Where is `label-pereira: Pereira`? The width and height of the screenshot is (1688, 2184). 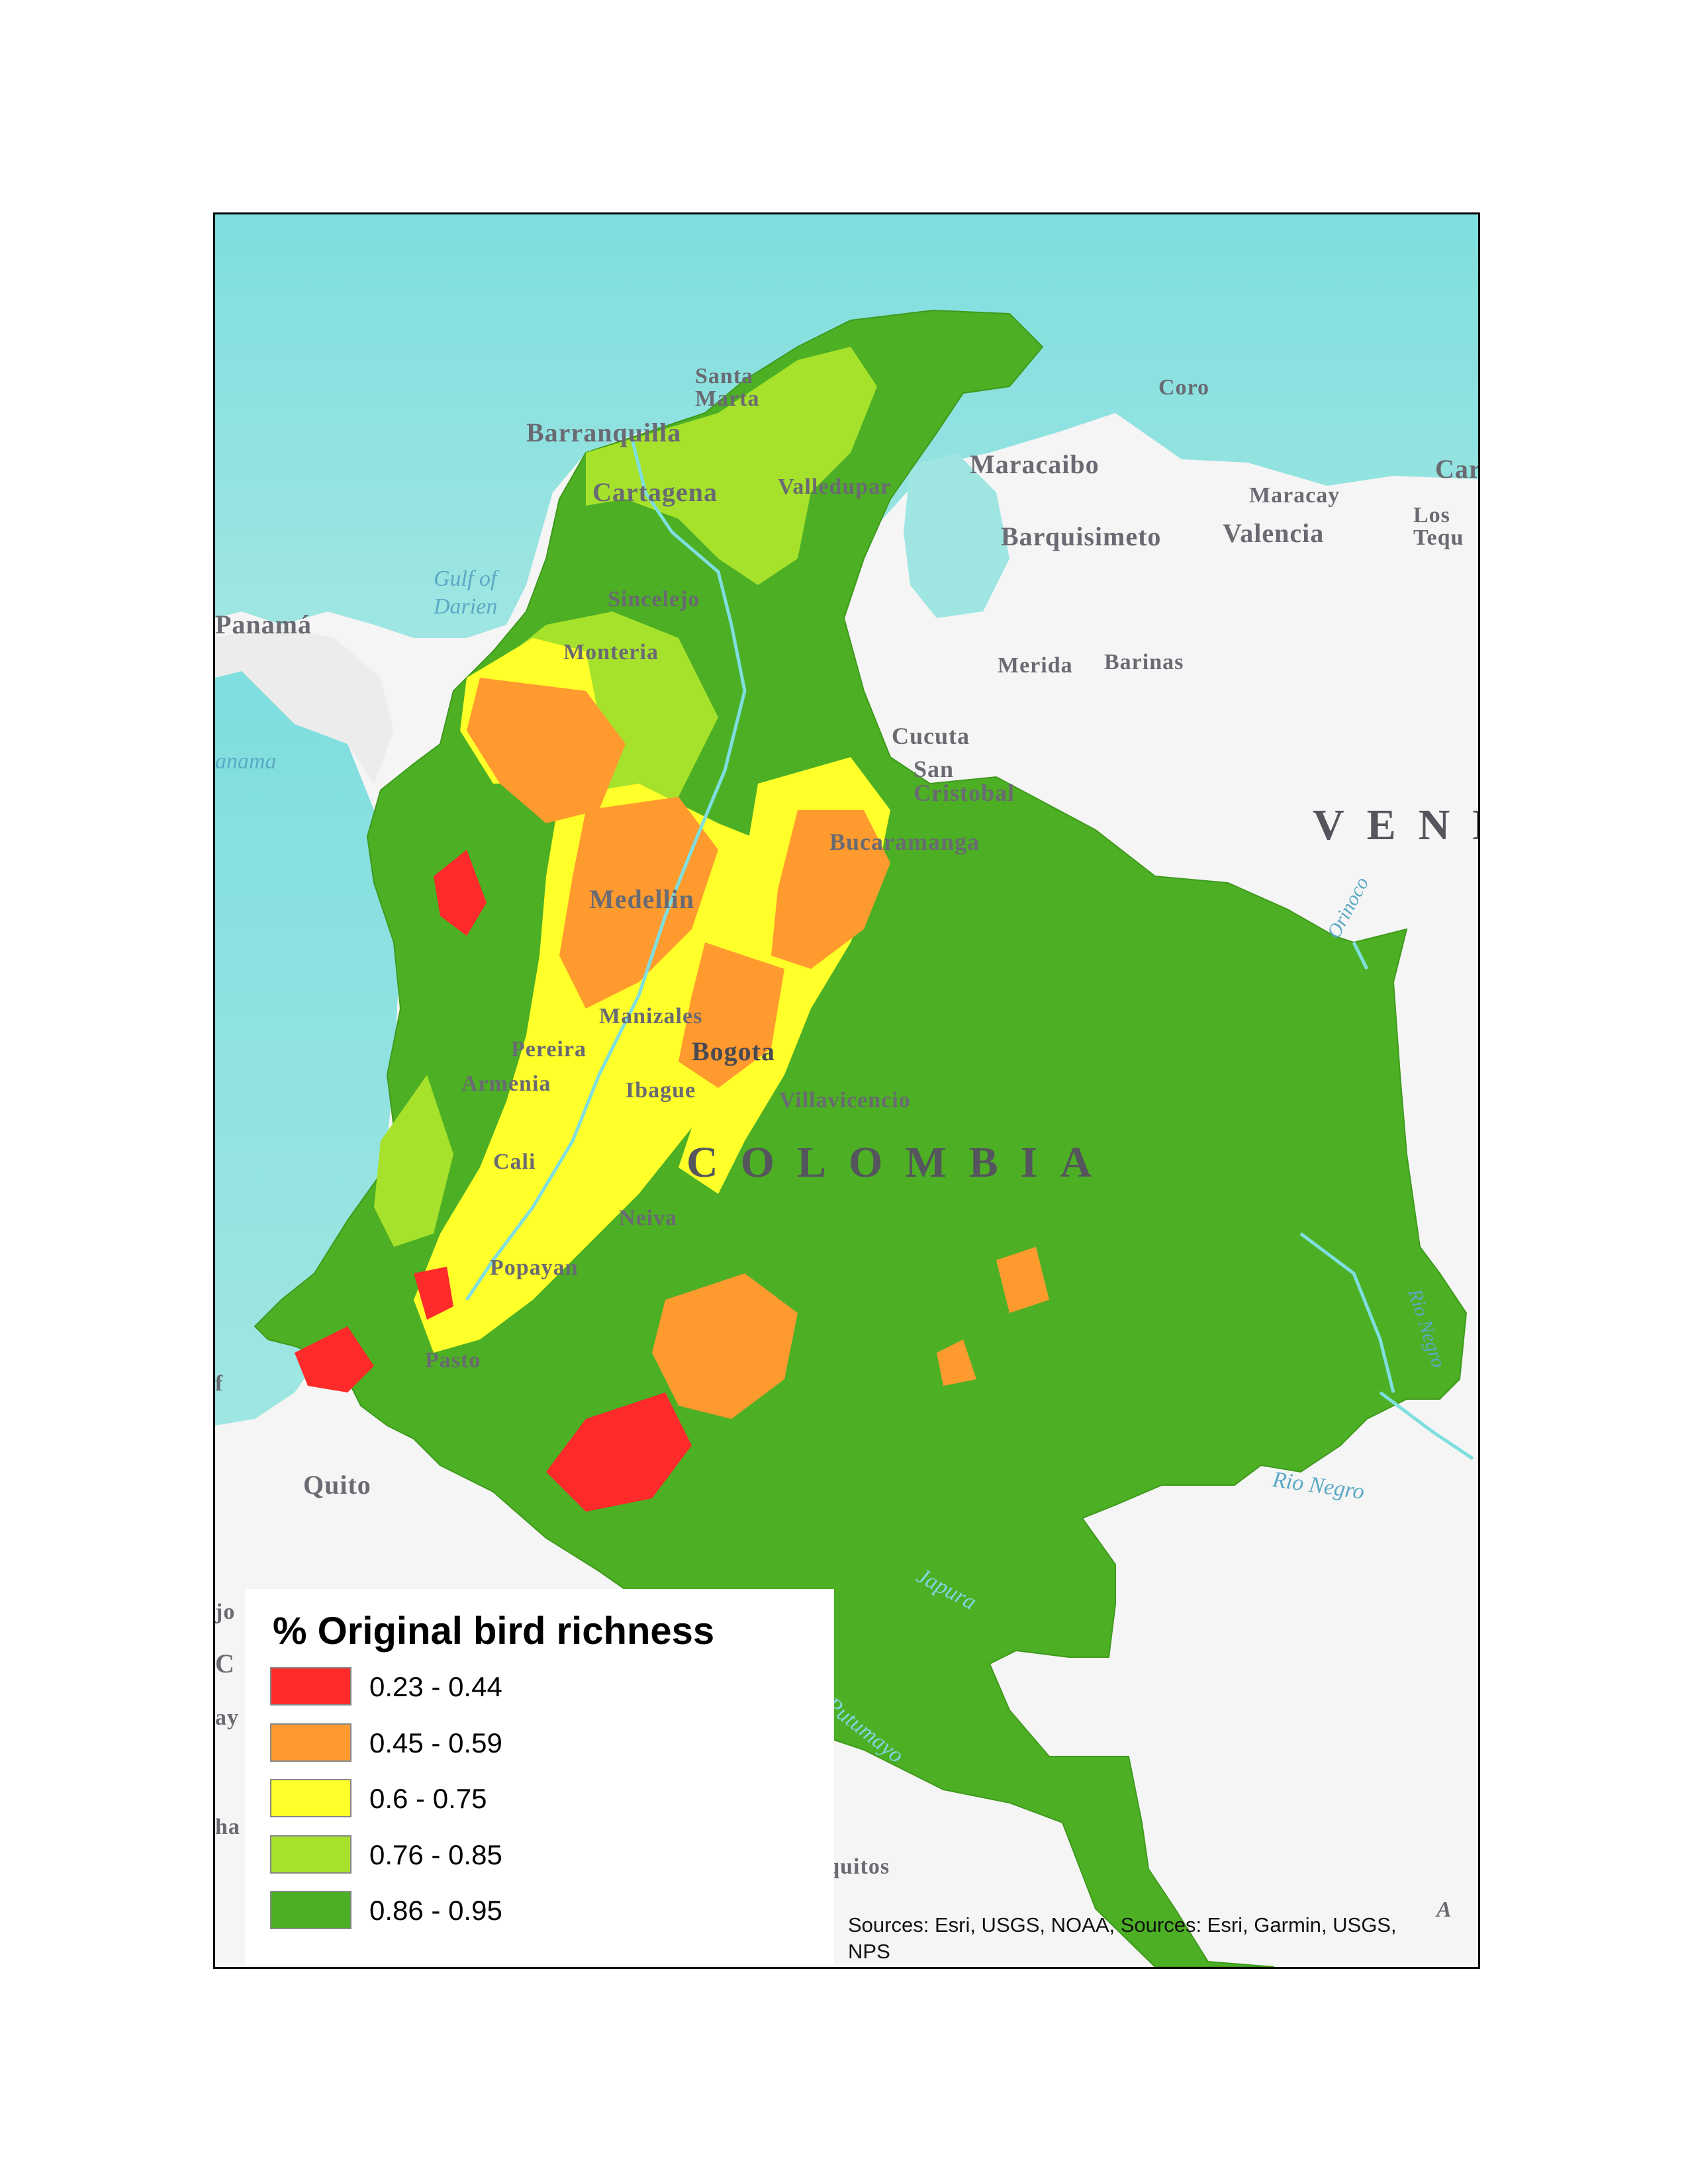
label-pereira: Pereira is located at coordinates (548, 1049).